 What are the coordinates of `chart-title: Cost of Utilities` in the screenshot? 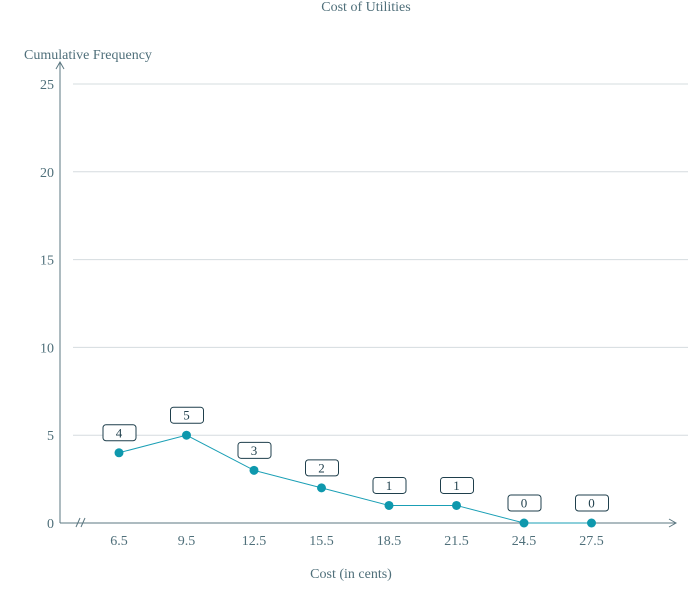 It's located at (365, 7).